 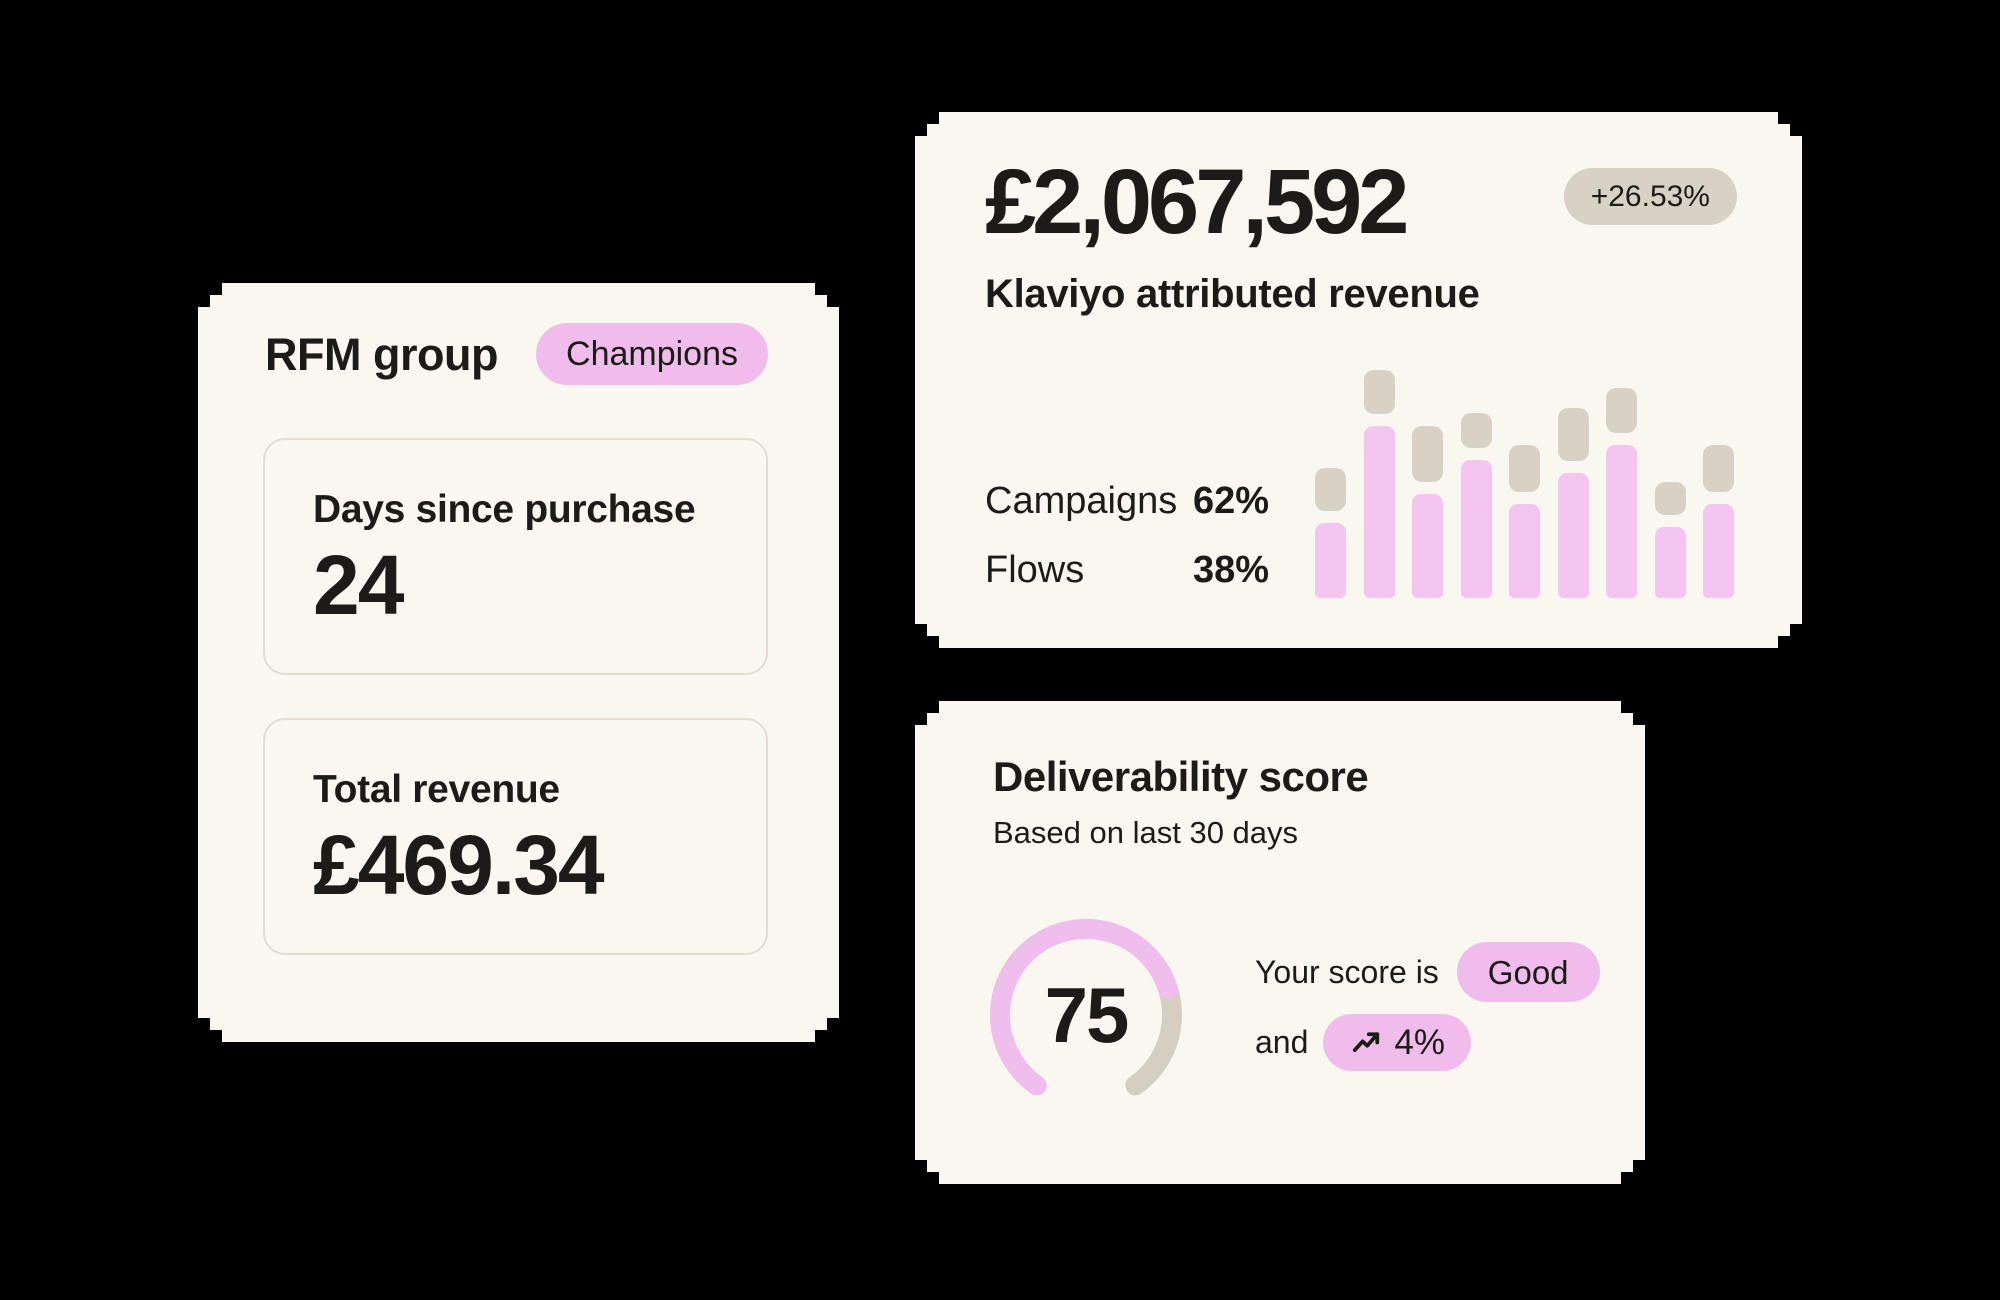 I want to click on trending-up-icon, so click(x=1366, y=1042).